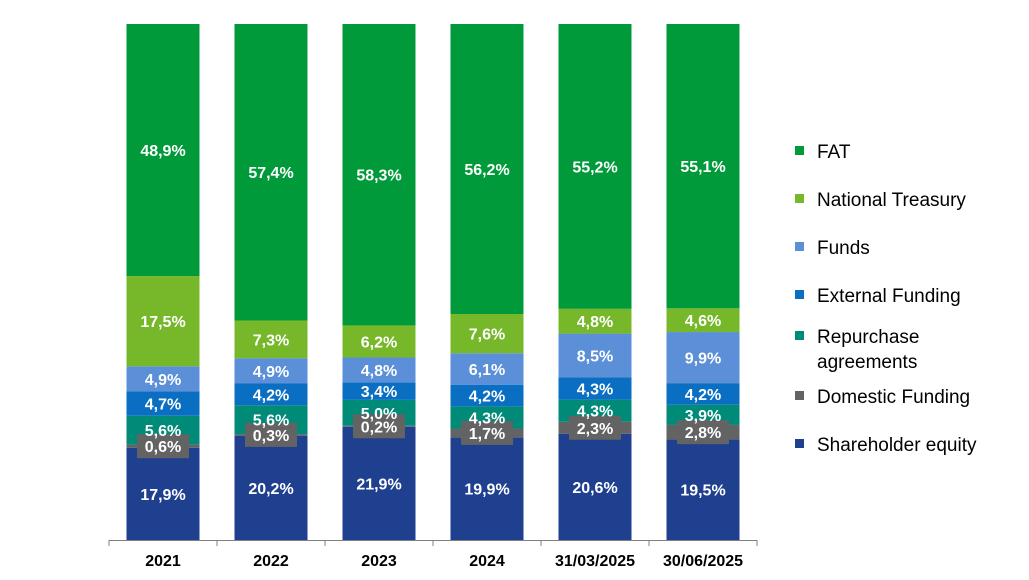 The image size is (1029, 580). I want to click on legend-item: FAT, so click(910, 152).